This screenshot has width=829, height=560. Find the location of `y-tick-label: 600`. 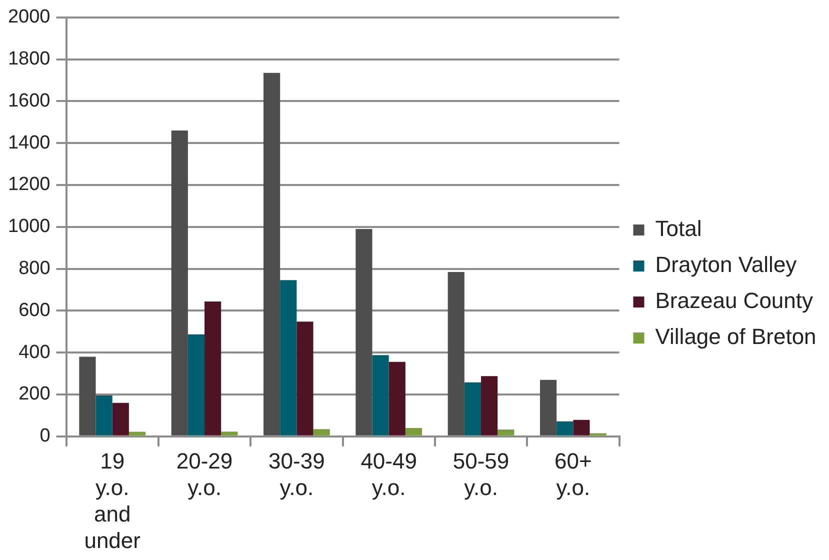

y-tick-label: 600 is located at coordinates (34, 310).